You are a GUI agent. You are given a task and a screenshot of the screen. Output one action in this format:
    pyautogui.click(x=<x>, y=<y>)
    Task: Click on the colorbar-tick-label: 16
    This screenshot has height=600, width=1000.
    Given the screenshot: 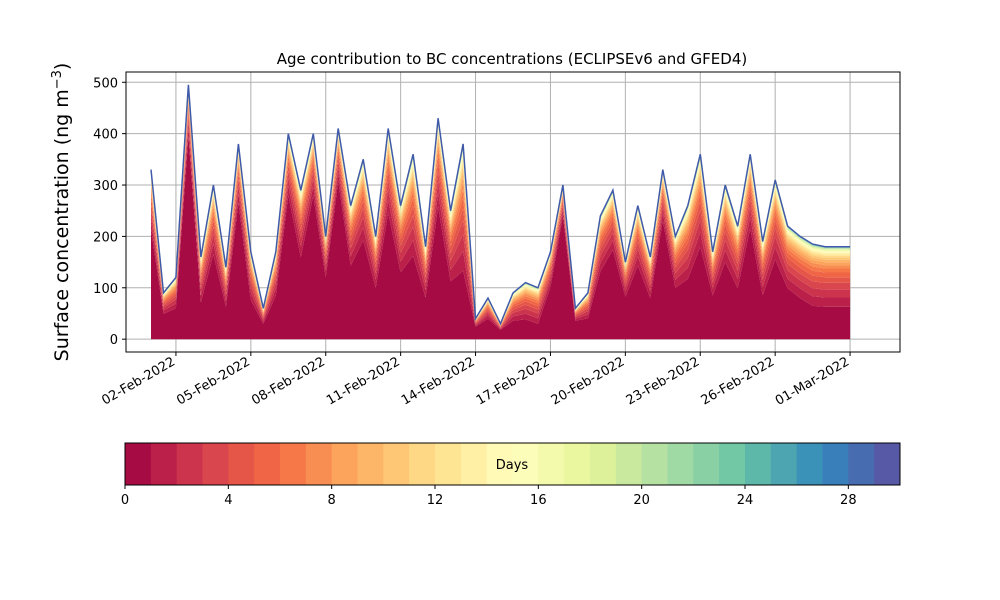 What is the action you would take?
    pyautogui.click(x=538, y=500)
    